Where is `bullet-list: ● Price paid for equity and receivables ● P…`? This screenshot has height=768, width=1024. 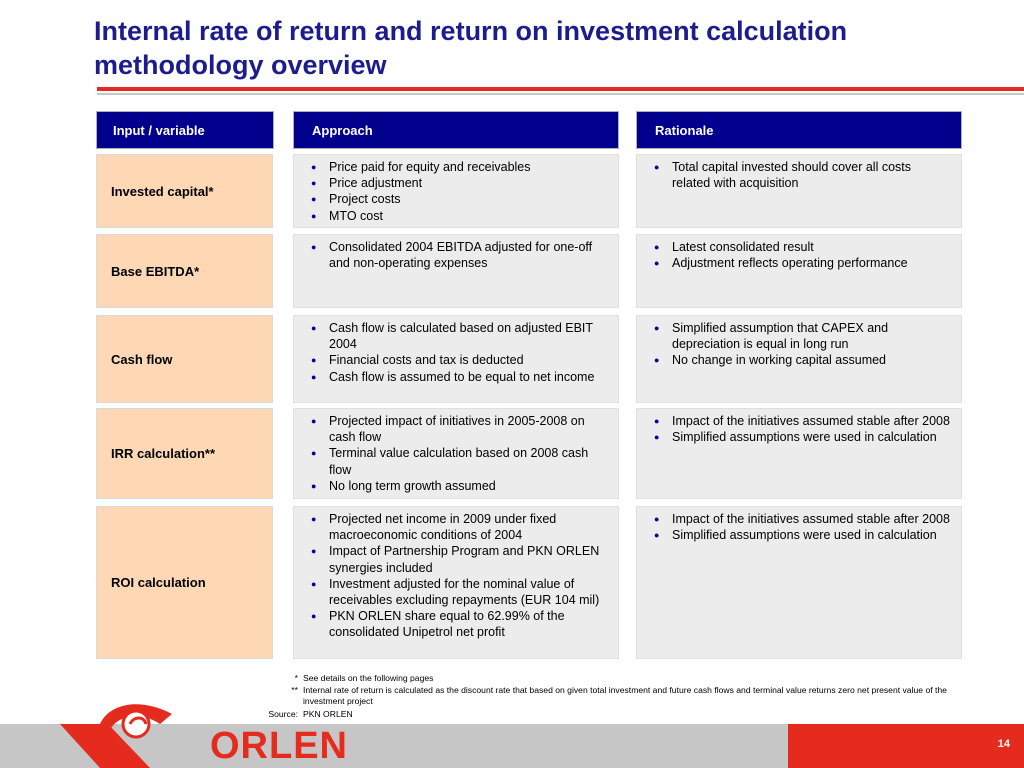 bullet-list: ● Price paid for equity and receivables ● P… is located at coordinates (459, 191).